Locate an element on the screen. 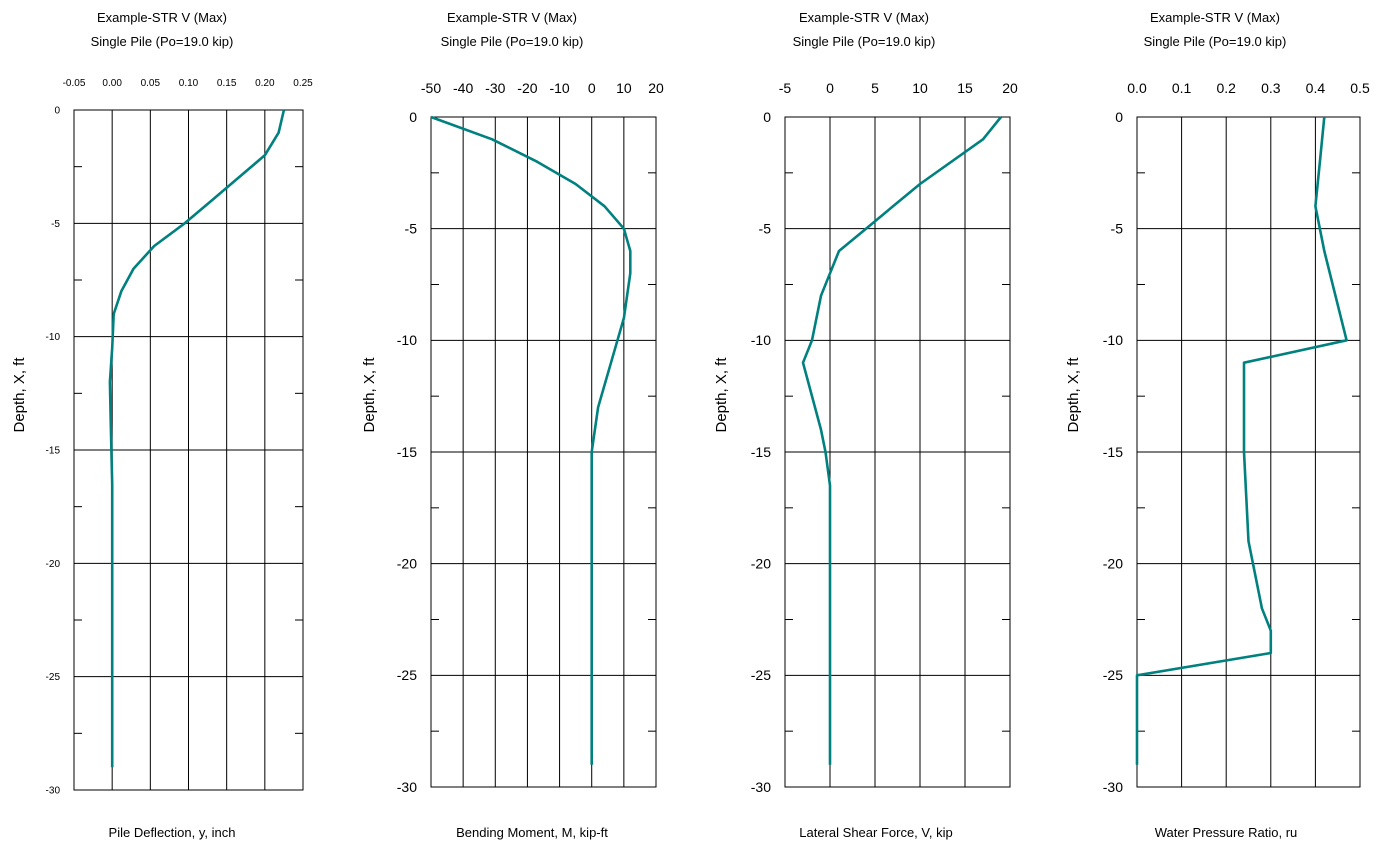 Image resolution: width=1389 pixels, height=848 pixels. x-tick-label: 0.3 is located at coordinates (1271, 88).